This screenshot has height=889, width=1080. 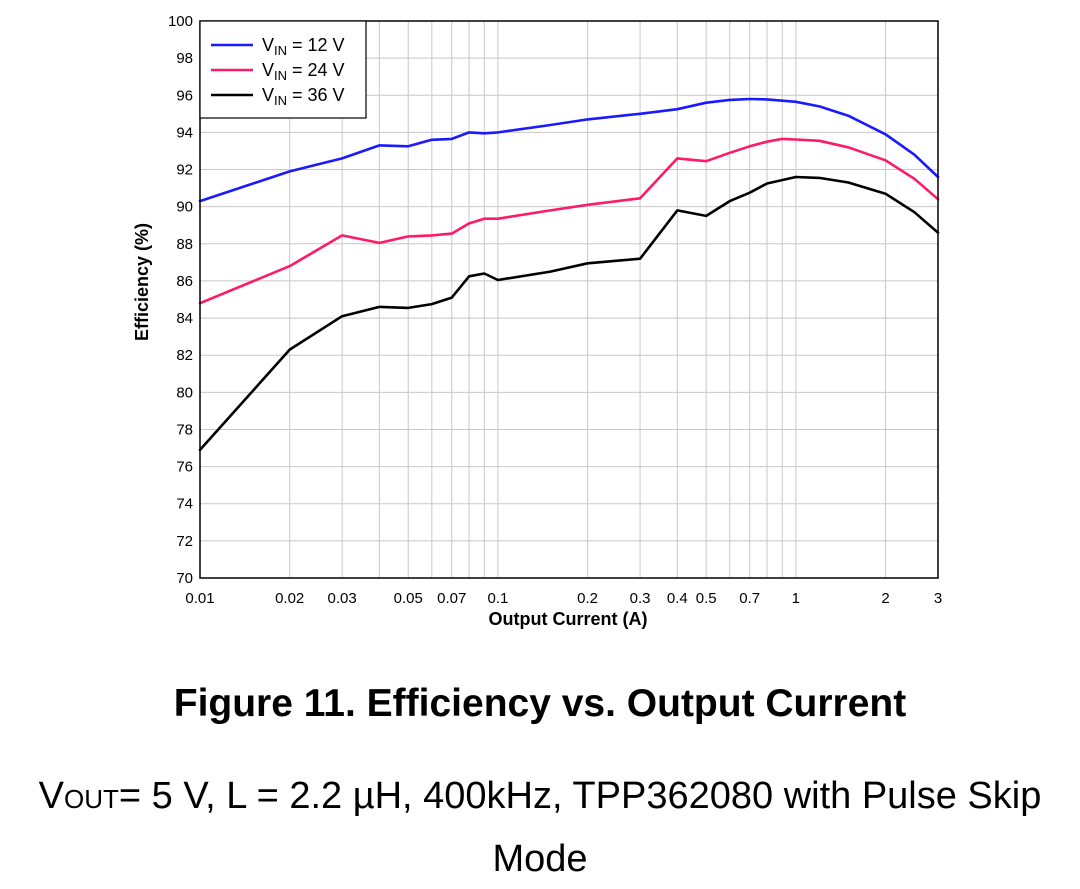 What do you see at coordinates (796, 598) in the screenshot?
I see `x-tick-label: 1` at bounding box center [796, 598].